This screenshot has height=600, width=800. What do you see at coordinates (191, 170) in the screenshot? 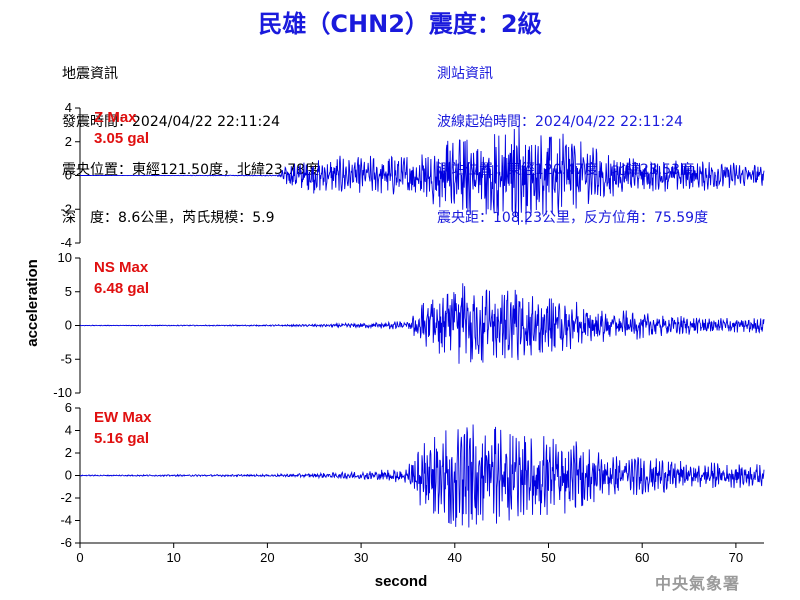
I see `epicenter-location: 震央位置：東經121.50度，北緯23.78度` at bounding box center [191, 170].